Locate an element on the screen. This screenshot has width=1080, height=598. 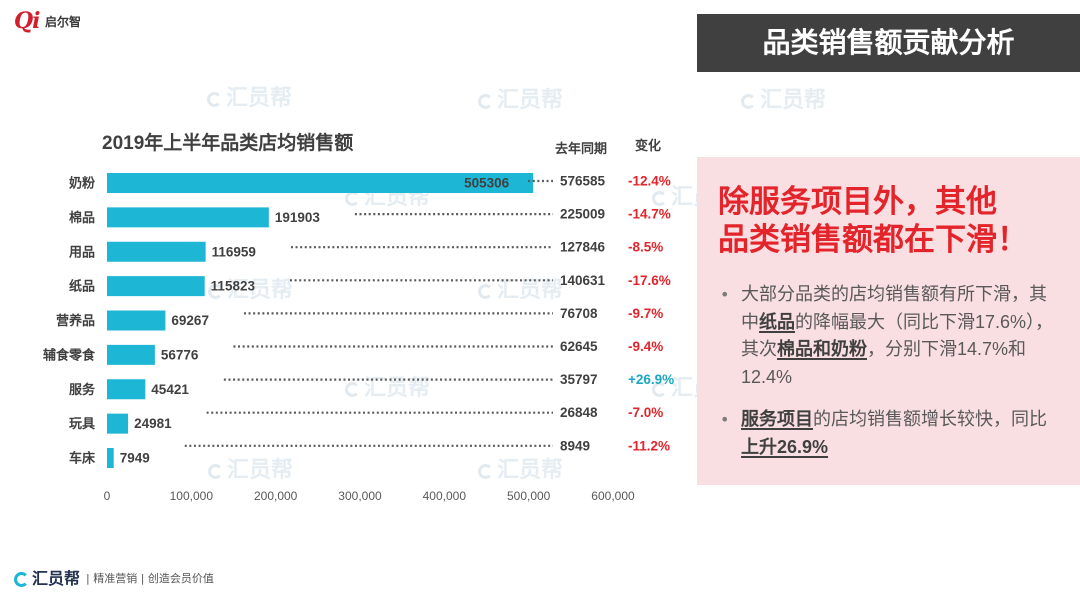
value-label: 45421 is located at coordinates (170, 389).